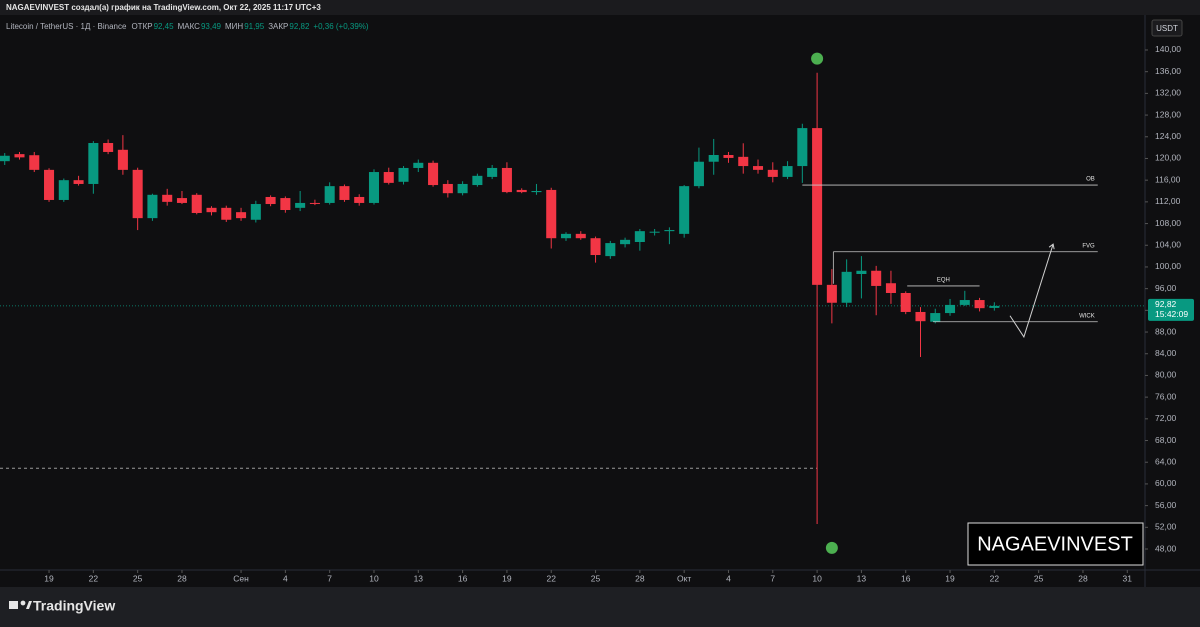  What do you see at coordinates (1168, 136) in the screenshot?
I see `y-tick-label: 124,00` at bounding box center [1168, 136].